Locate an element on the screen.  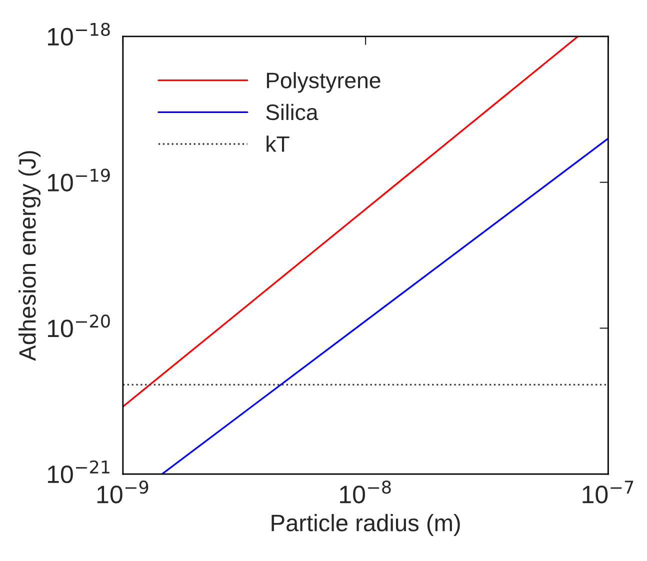
legend-label: kT is located at coordinates (278, 144).